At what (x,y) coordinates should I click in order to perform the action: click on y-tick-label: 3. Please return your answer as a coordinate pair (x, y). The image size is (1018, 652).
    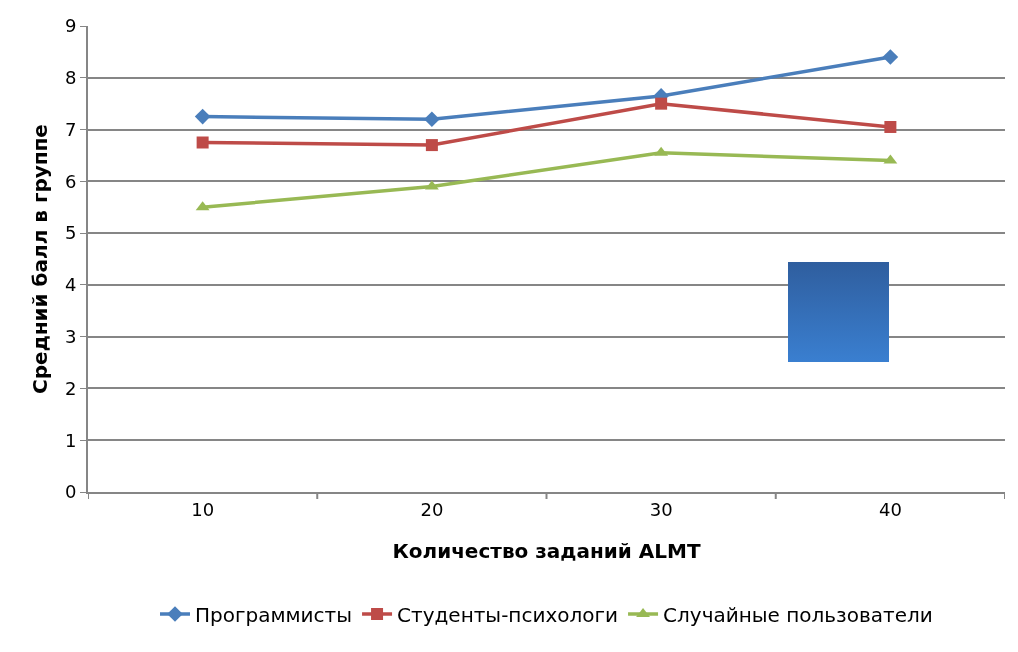
    Looking at the image, I should click on (70, 336).